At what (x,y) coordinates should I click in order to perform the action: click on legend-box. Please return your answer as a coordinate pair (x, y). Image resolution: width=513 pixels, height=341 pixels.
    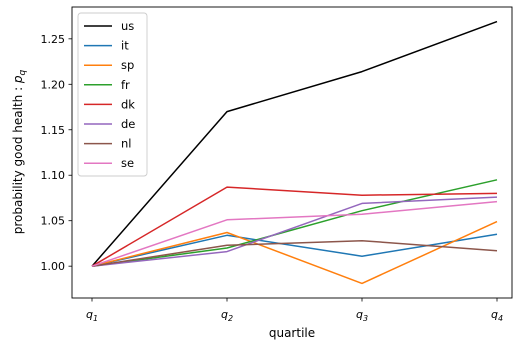
    Looking at the image, I should click on (112, 94).